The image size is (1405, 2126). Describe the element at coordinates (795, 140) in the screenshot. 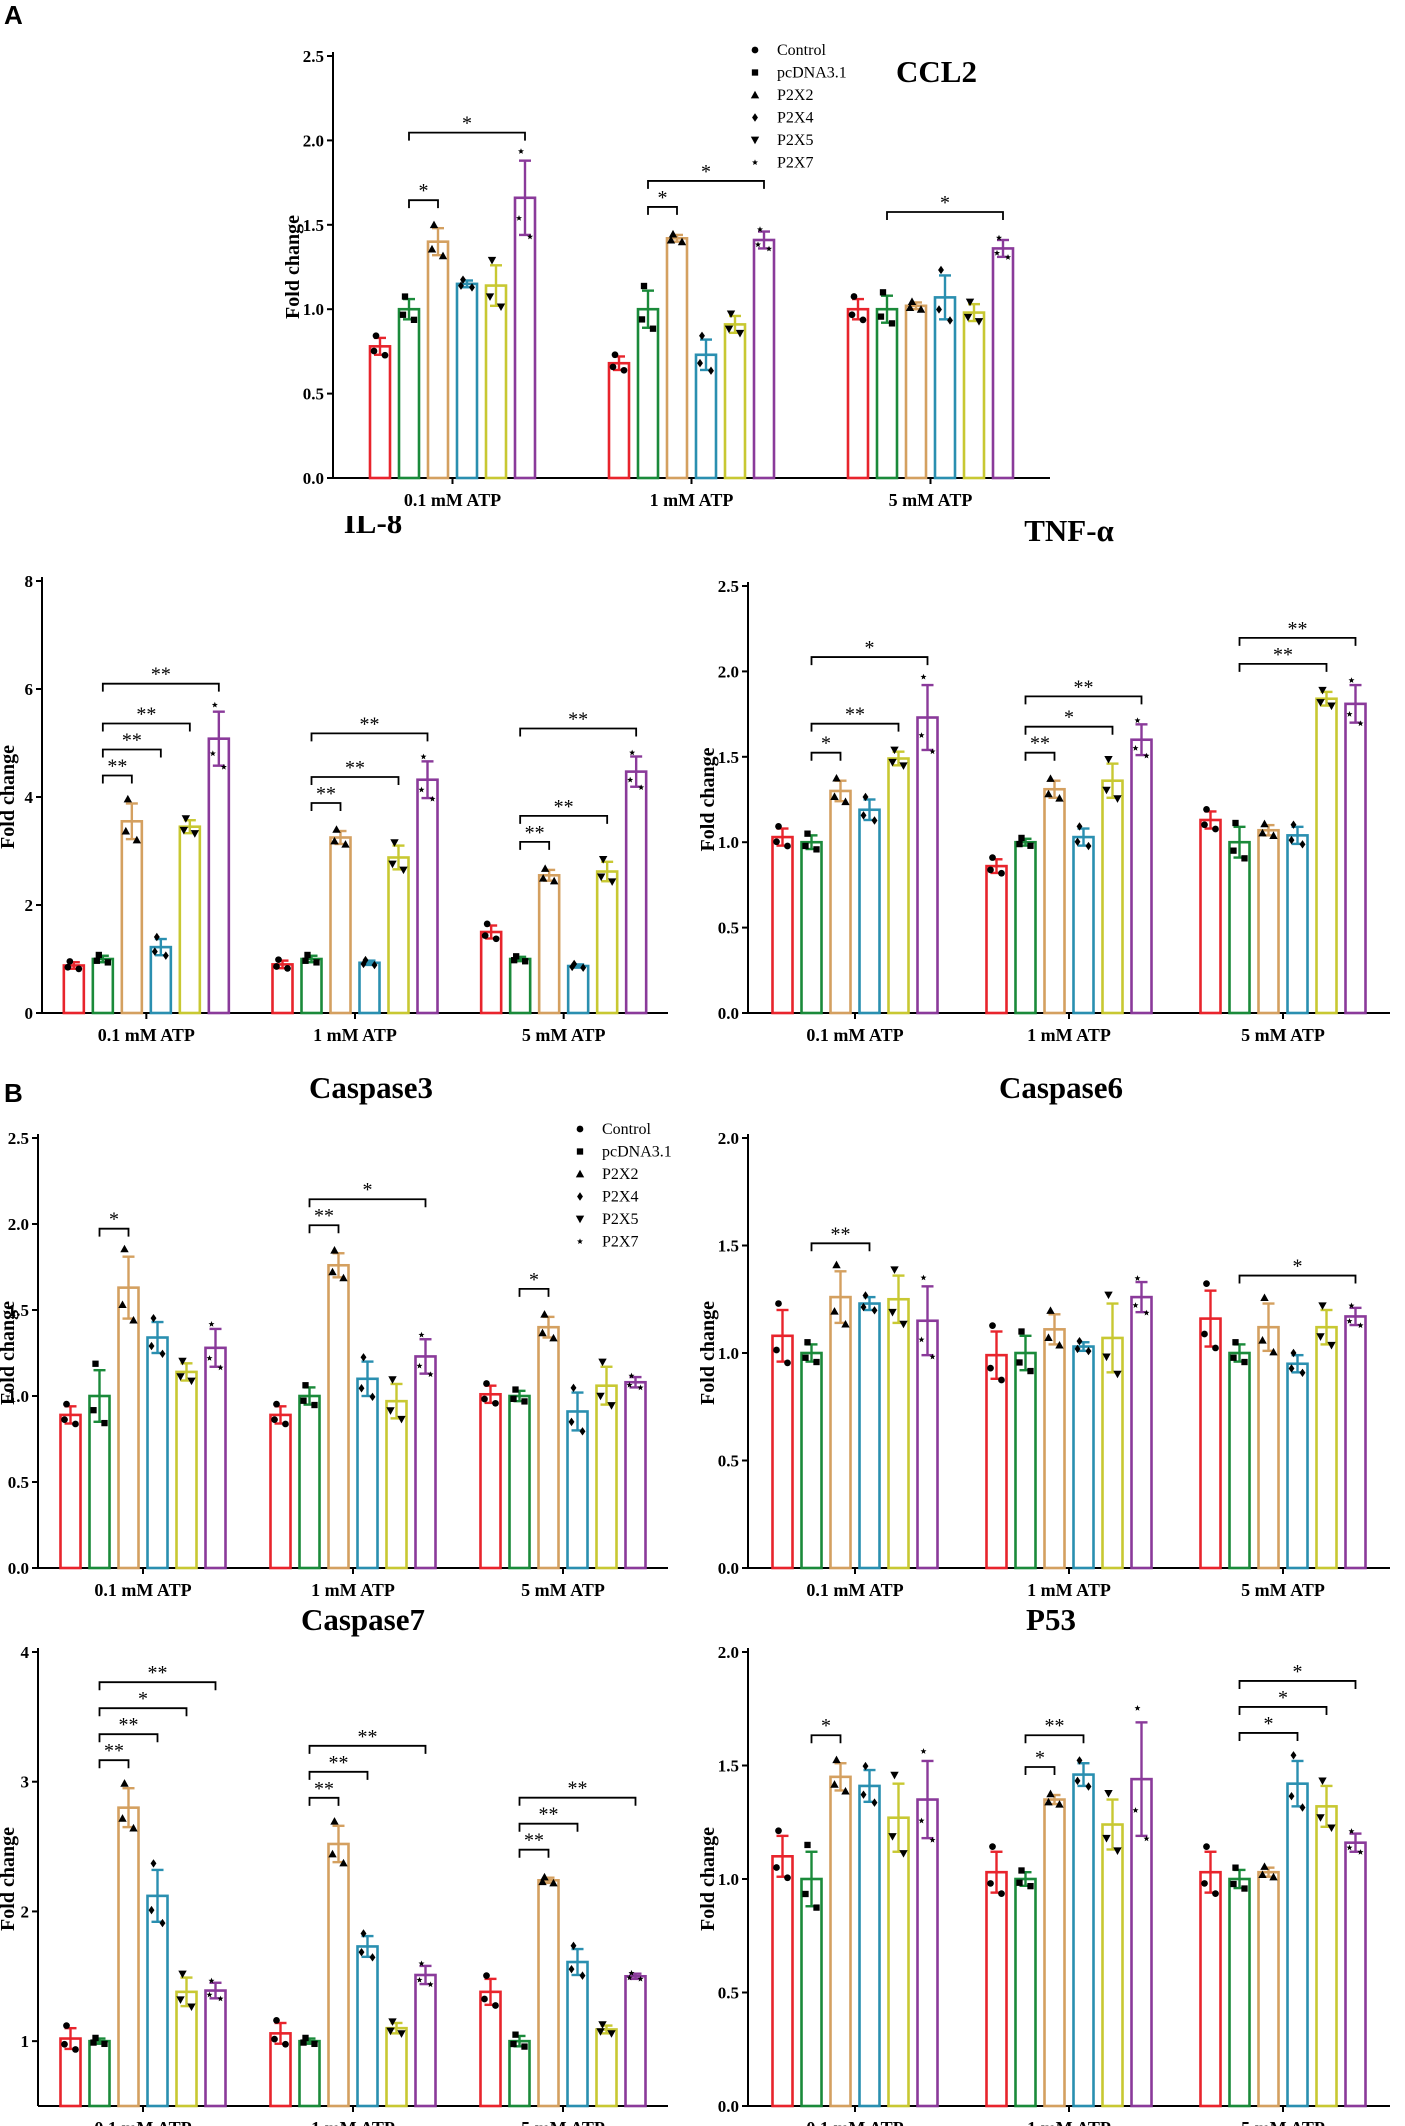

I see `legend-label: P2X5` at that location.